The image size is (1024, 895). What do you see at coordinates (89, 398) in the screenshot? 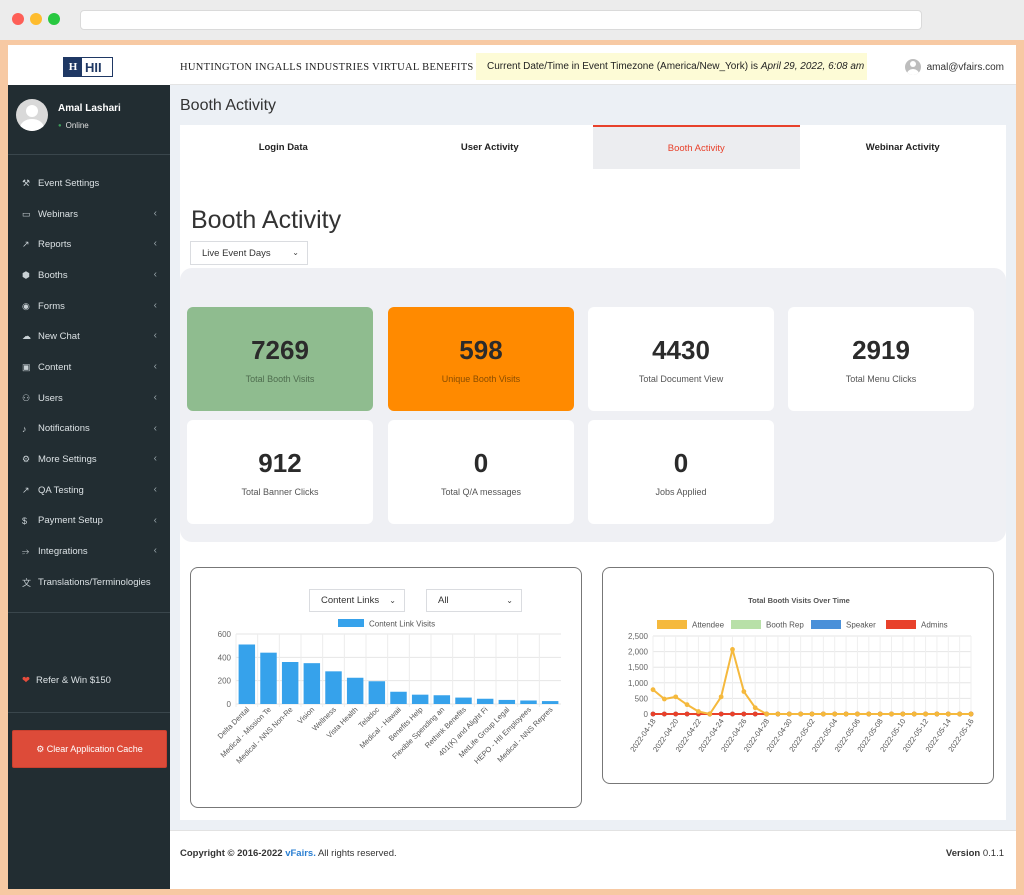
I see `sidebar-item-users: ⚇ Users ‹` at bounding box center [89, 398].